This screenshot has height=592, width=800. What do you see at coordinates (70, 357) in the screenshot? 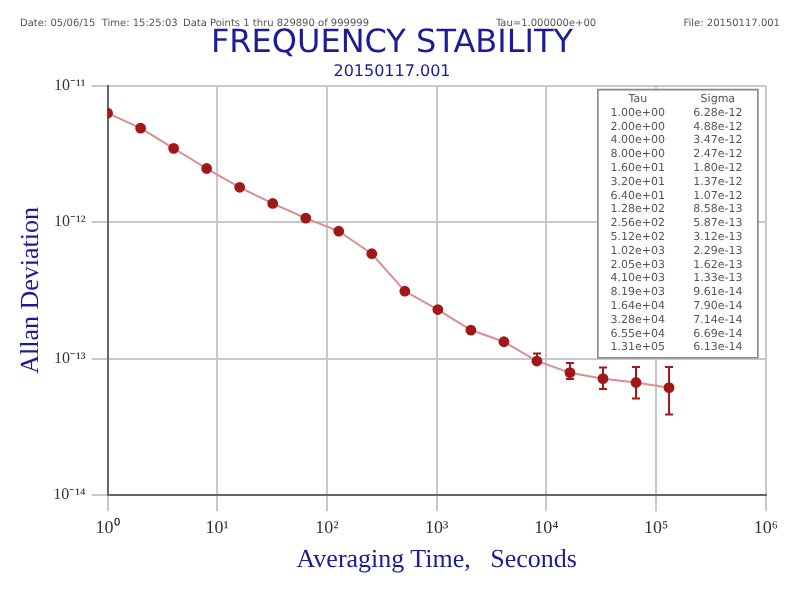
I see `y-tick-label: 10⁻¹³` at bounding box center [70, 357].